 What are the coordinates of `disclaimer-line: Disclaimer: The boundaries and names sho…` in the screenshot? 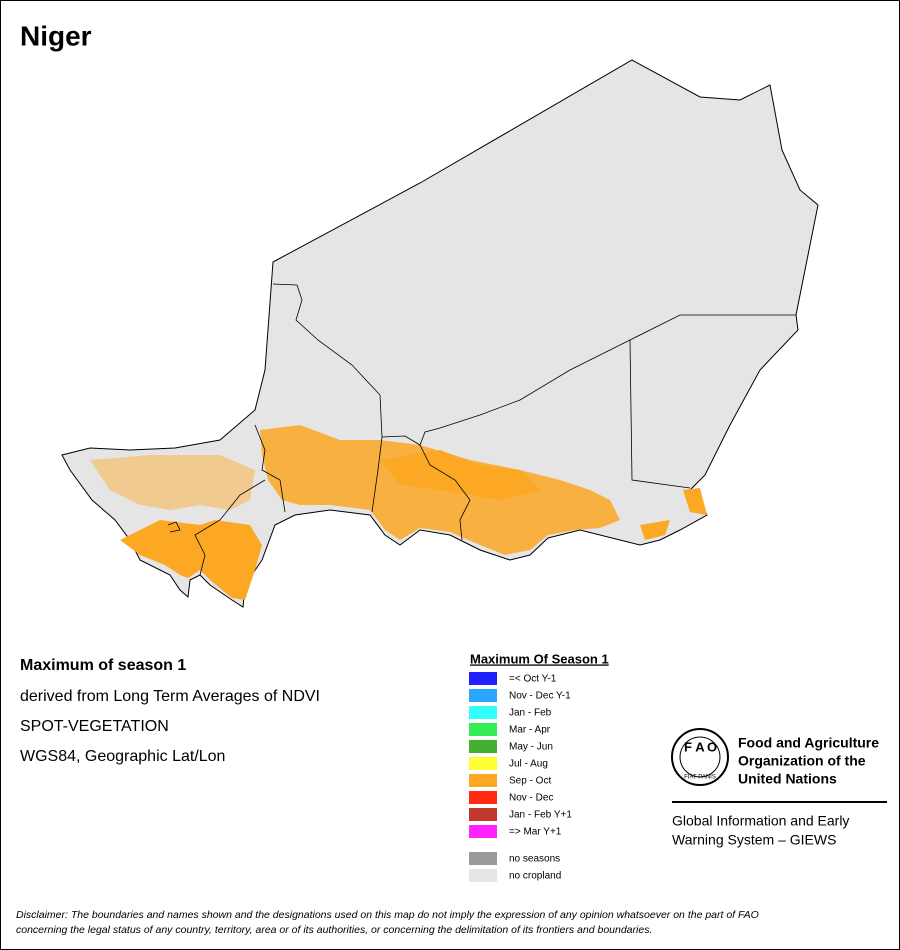 It's located at (387, 915).